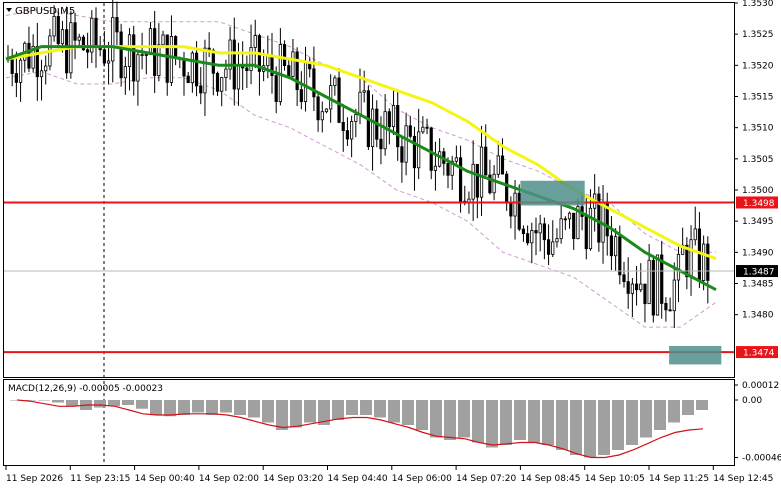  Describe the element at coordinates (229, 479) in the screenshot. I see `time-tick-label: 14 Sep 02:00` at that location.